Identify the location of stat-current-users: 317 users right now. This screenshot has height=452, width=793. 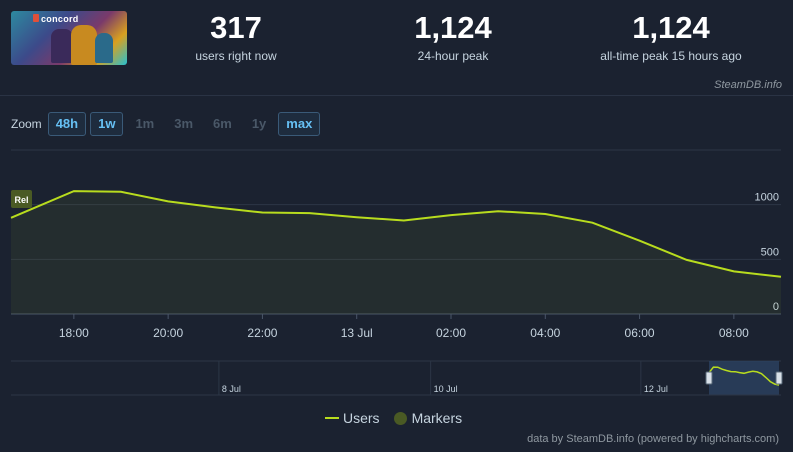
(236, 36).